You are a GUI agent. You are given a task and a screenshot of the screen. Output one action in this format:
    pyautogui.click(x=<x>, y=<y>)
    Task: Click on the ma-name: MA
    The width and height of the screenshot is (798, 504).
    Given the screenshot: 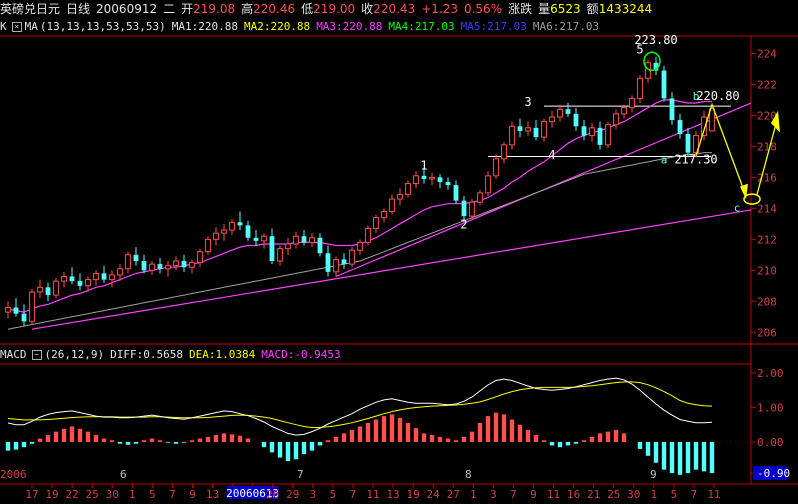 What is the action you would take?
    pyautogui.click(x=31, y=26)
    